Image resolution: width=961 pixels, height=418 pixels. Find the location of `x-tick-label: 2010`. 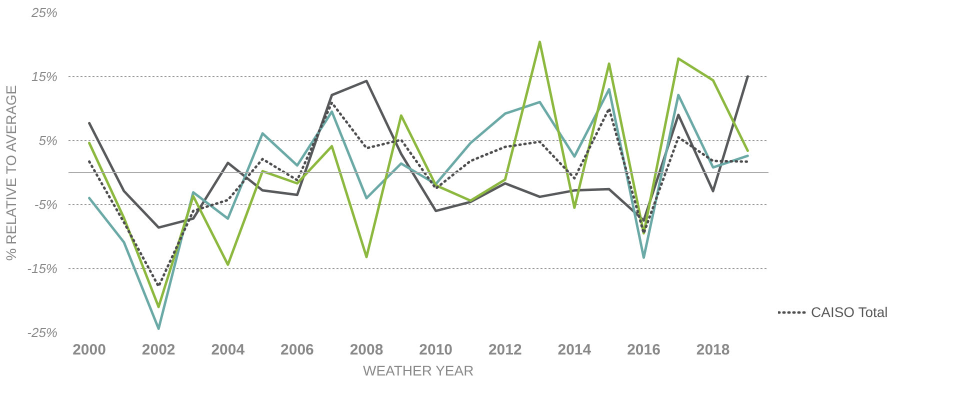

x-tick-label: 2010 is located at coordinates (436, 350).